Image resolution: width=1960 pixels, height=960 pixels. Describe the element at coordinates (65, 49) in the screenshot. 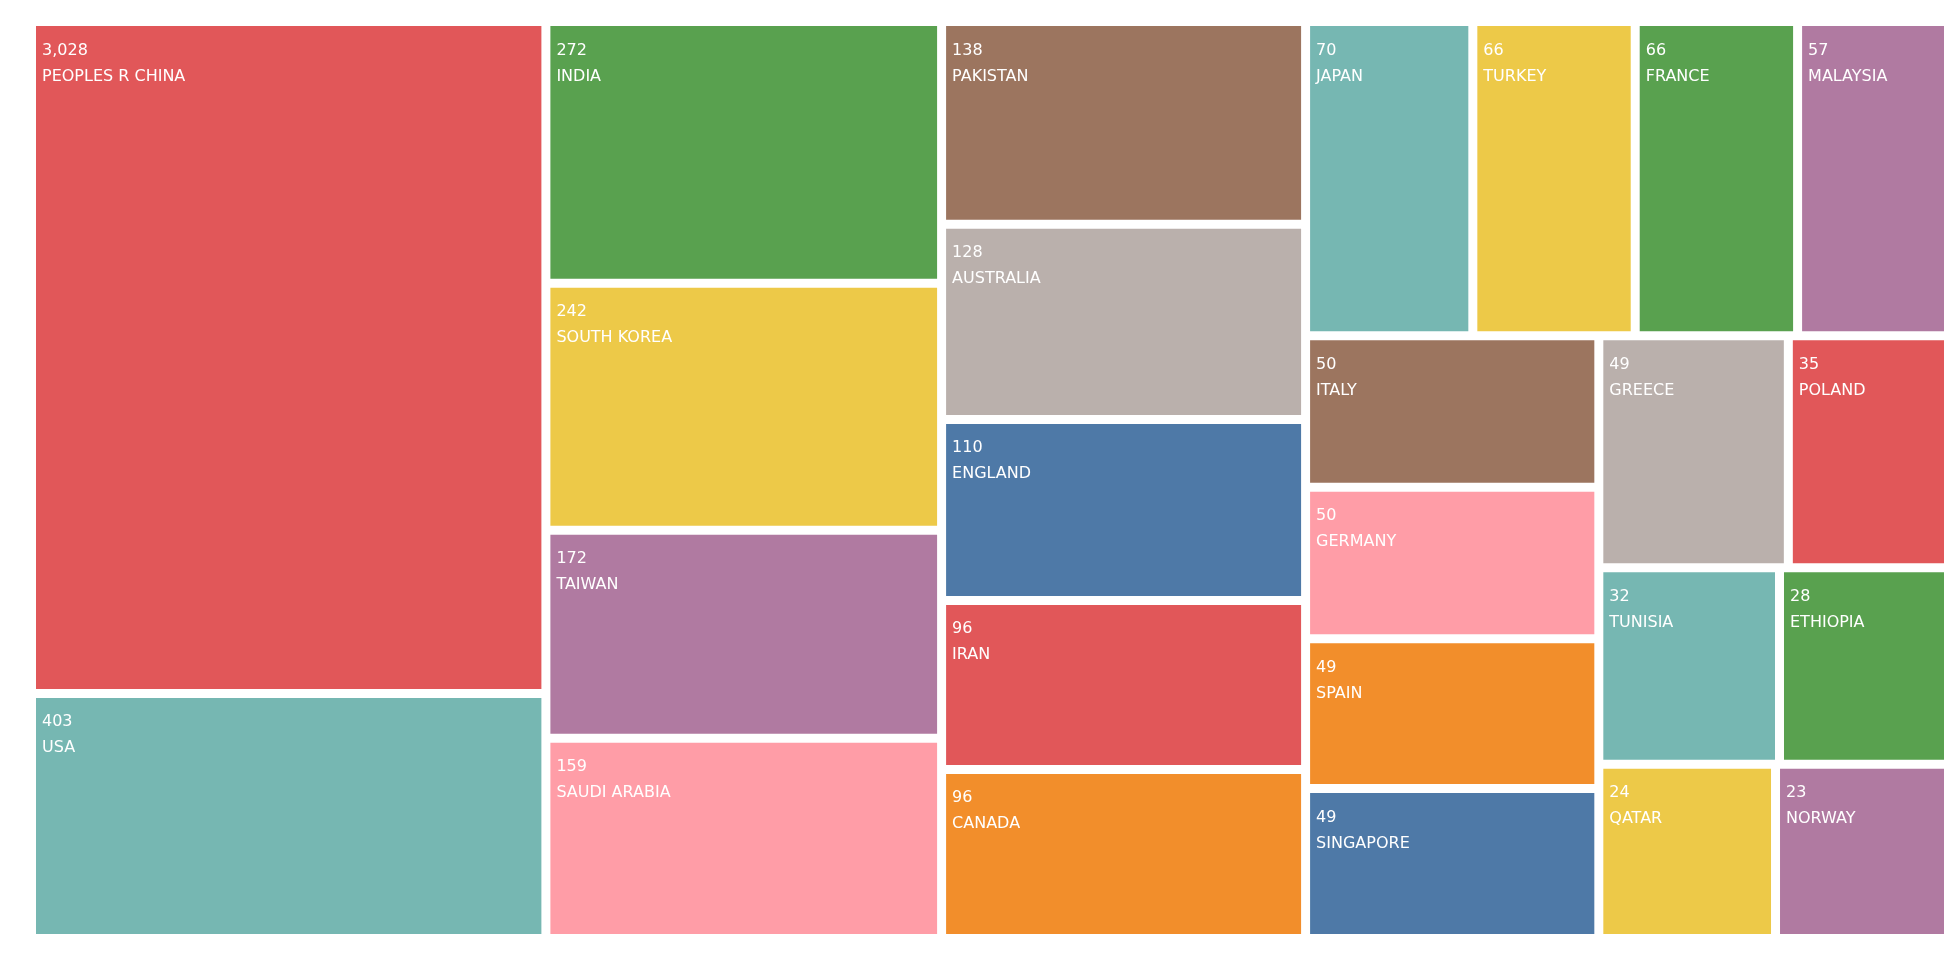

I see `data-label: 3,028` at that location.